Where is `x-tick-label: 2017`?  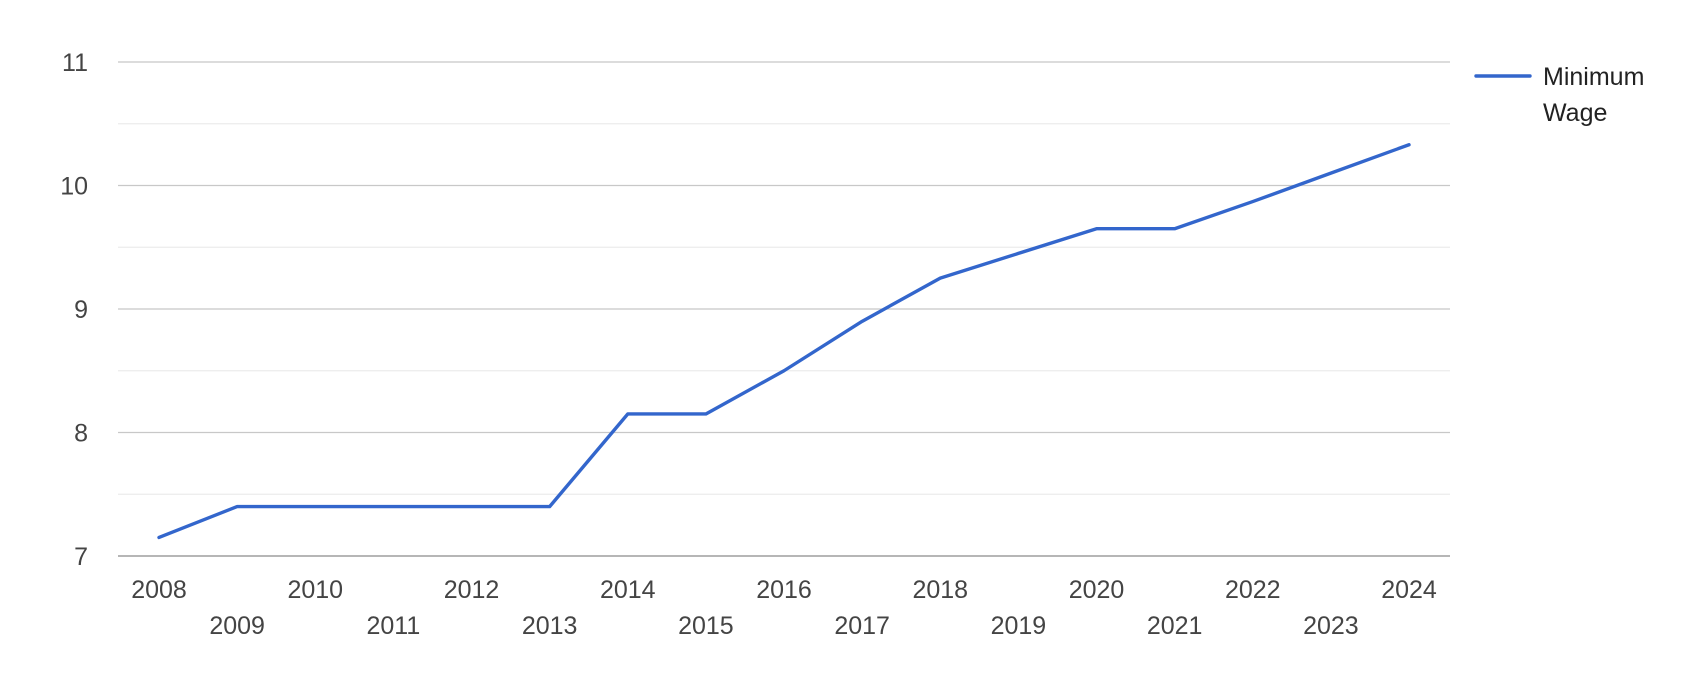
x-tick-label: 2017 is located at coordinates (862, 626).